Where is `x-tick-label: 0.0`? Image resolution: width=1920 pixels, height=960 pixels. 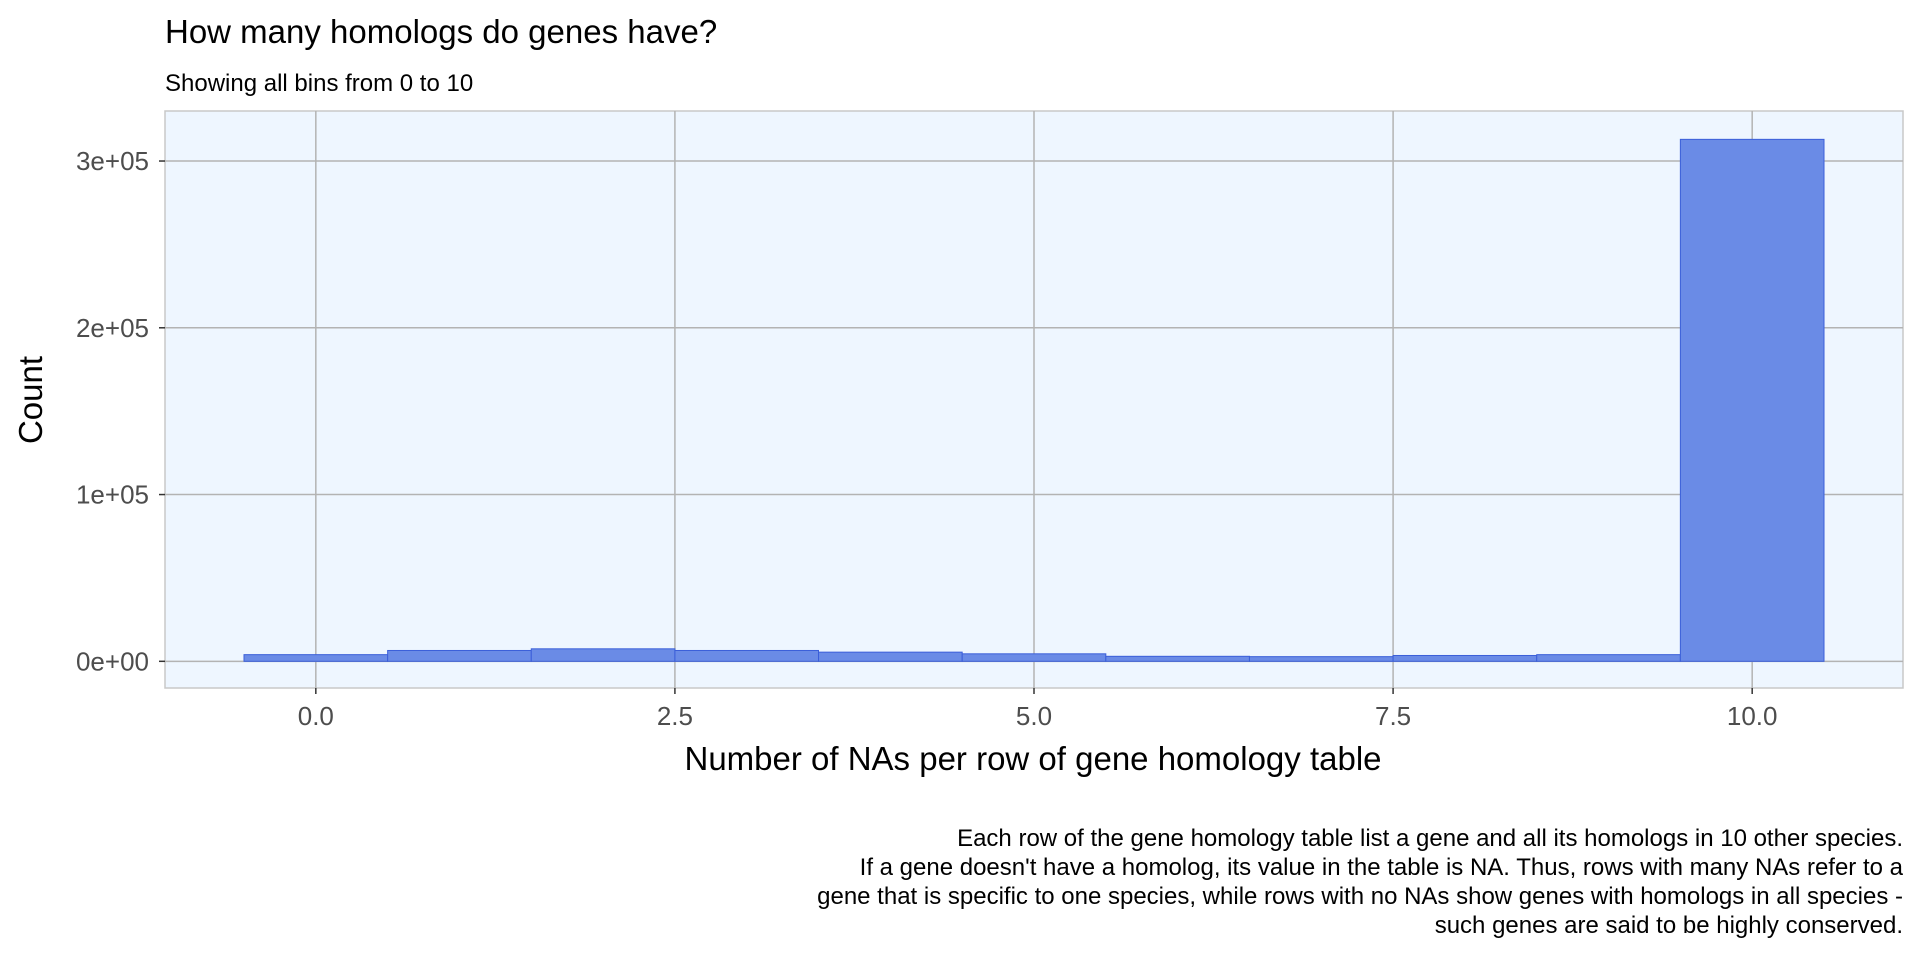 x-tick-label: 0.0 is located at coordinates (316, 716).